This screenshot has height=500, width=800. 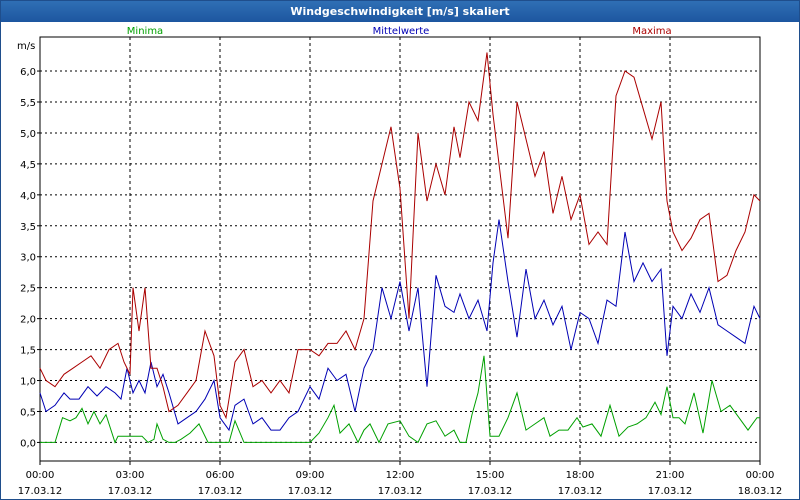 What do you see at coordinates (28, 72) in the screenshot?
I see `y-tick-label: 6,0` at bounding box center [28, 72].